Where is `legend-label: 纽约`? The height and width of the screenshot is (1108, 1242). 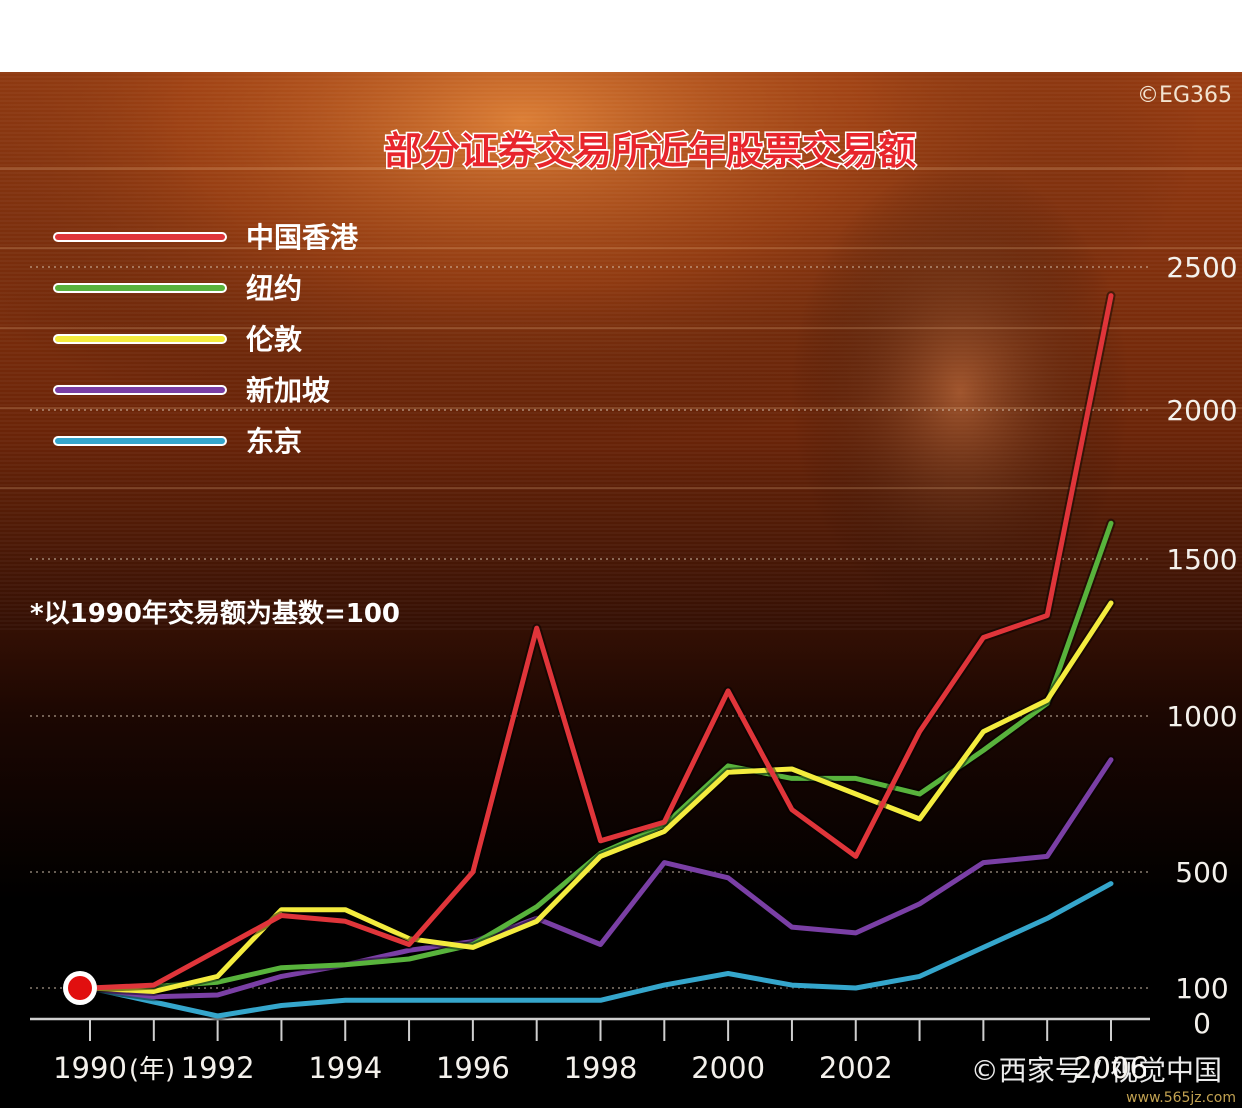 legend-label: 纽约 is located at coordinates (274, 288).